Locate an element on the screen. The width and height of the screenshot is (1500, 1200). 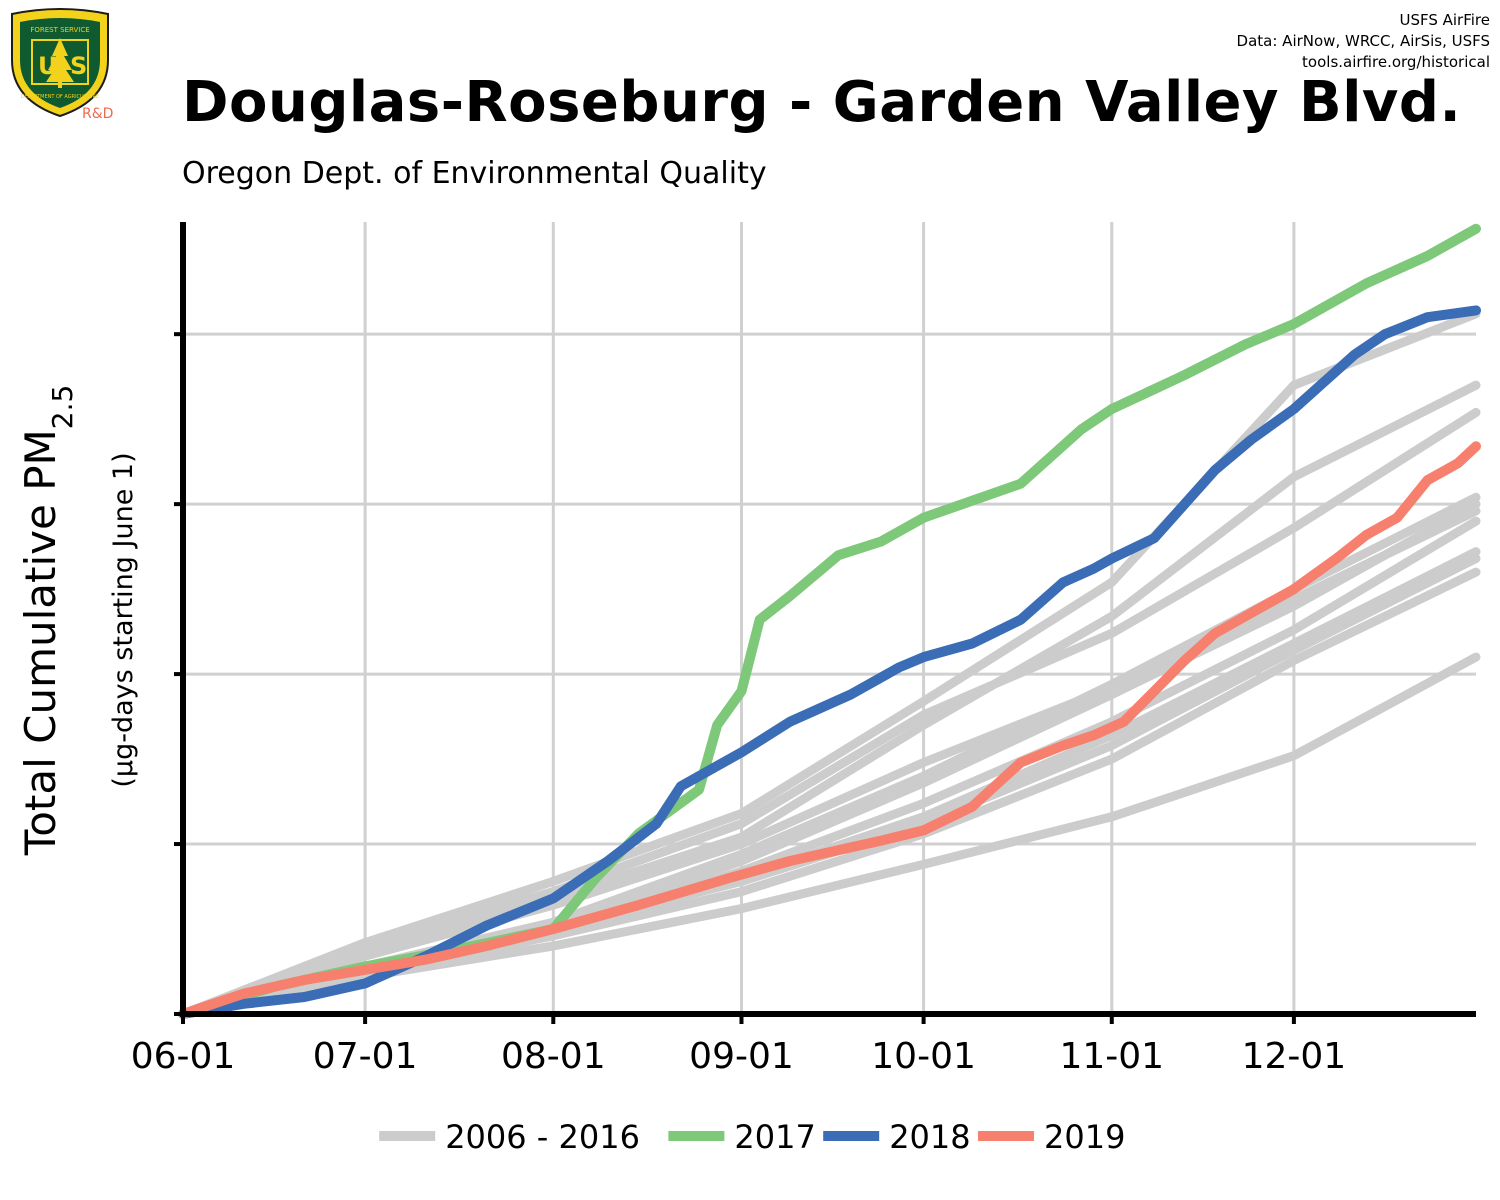
x-tick-label-08-01: 08-01 is located at coordinates (553, 1056).